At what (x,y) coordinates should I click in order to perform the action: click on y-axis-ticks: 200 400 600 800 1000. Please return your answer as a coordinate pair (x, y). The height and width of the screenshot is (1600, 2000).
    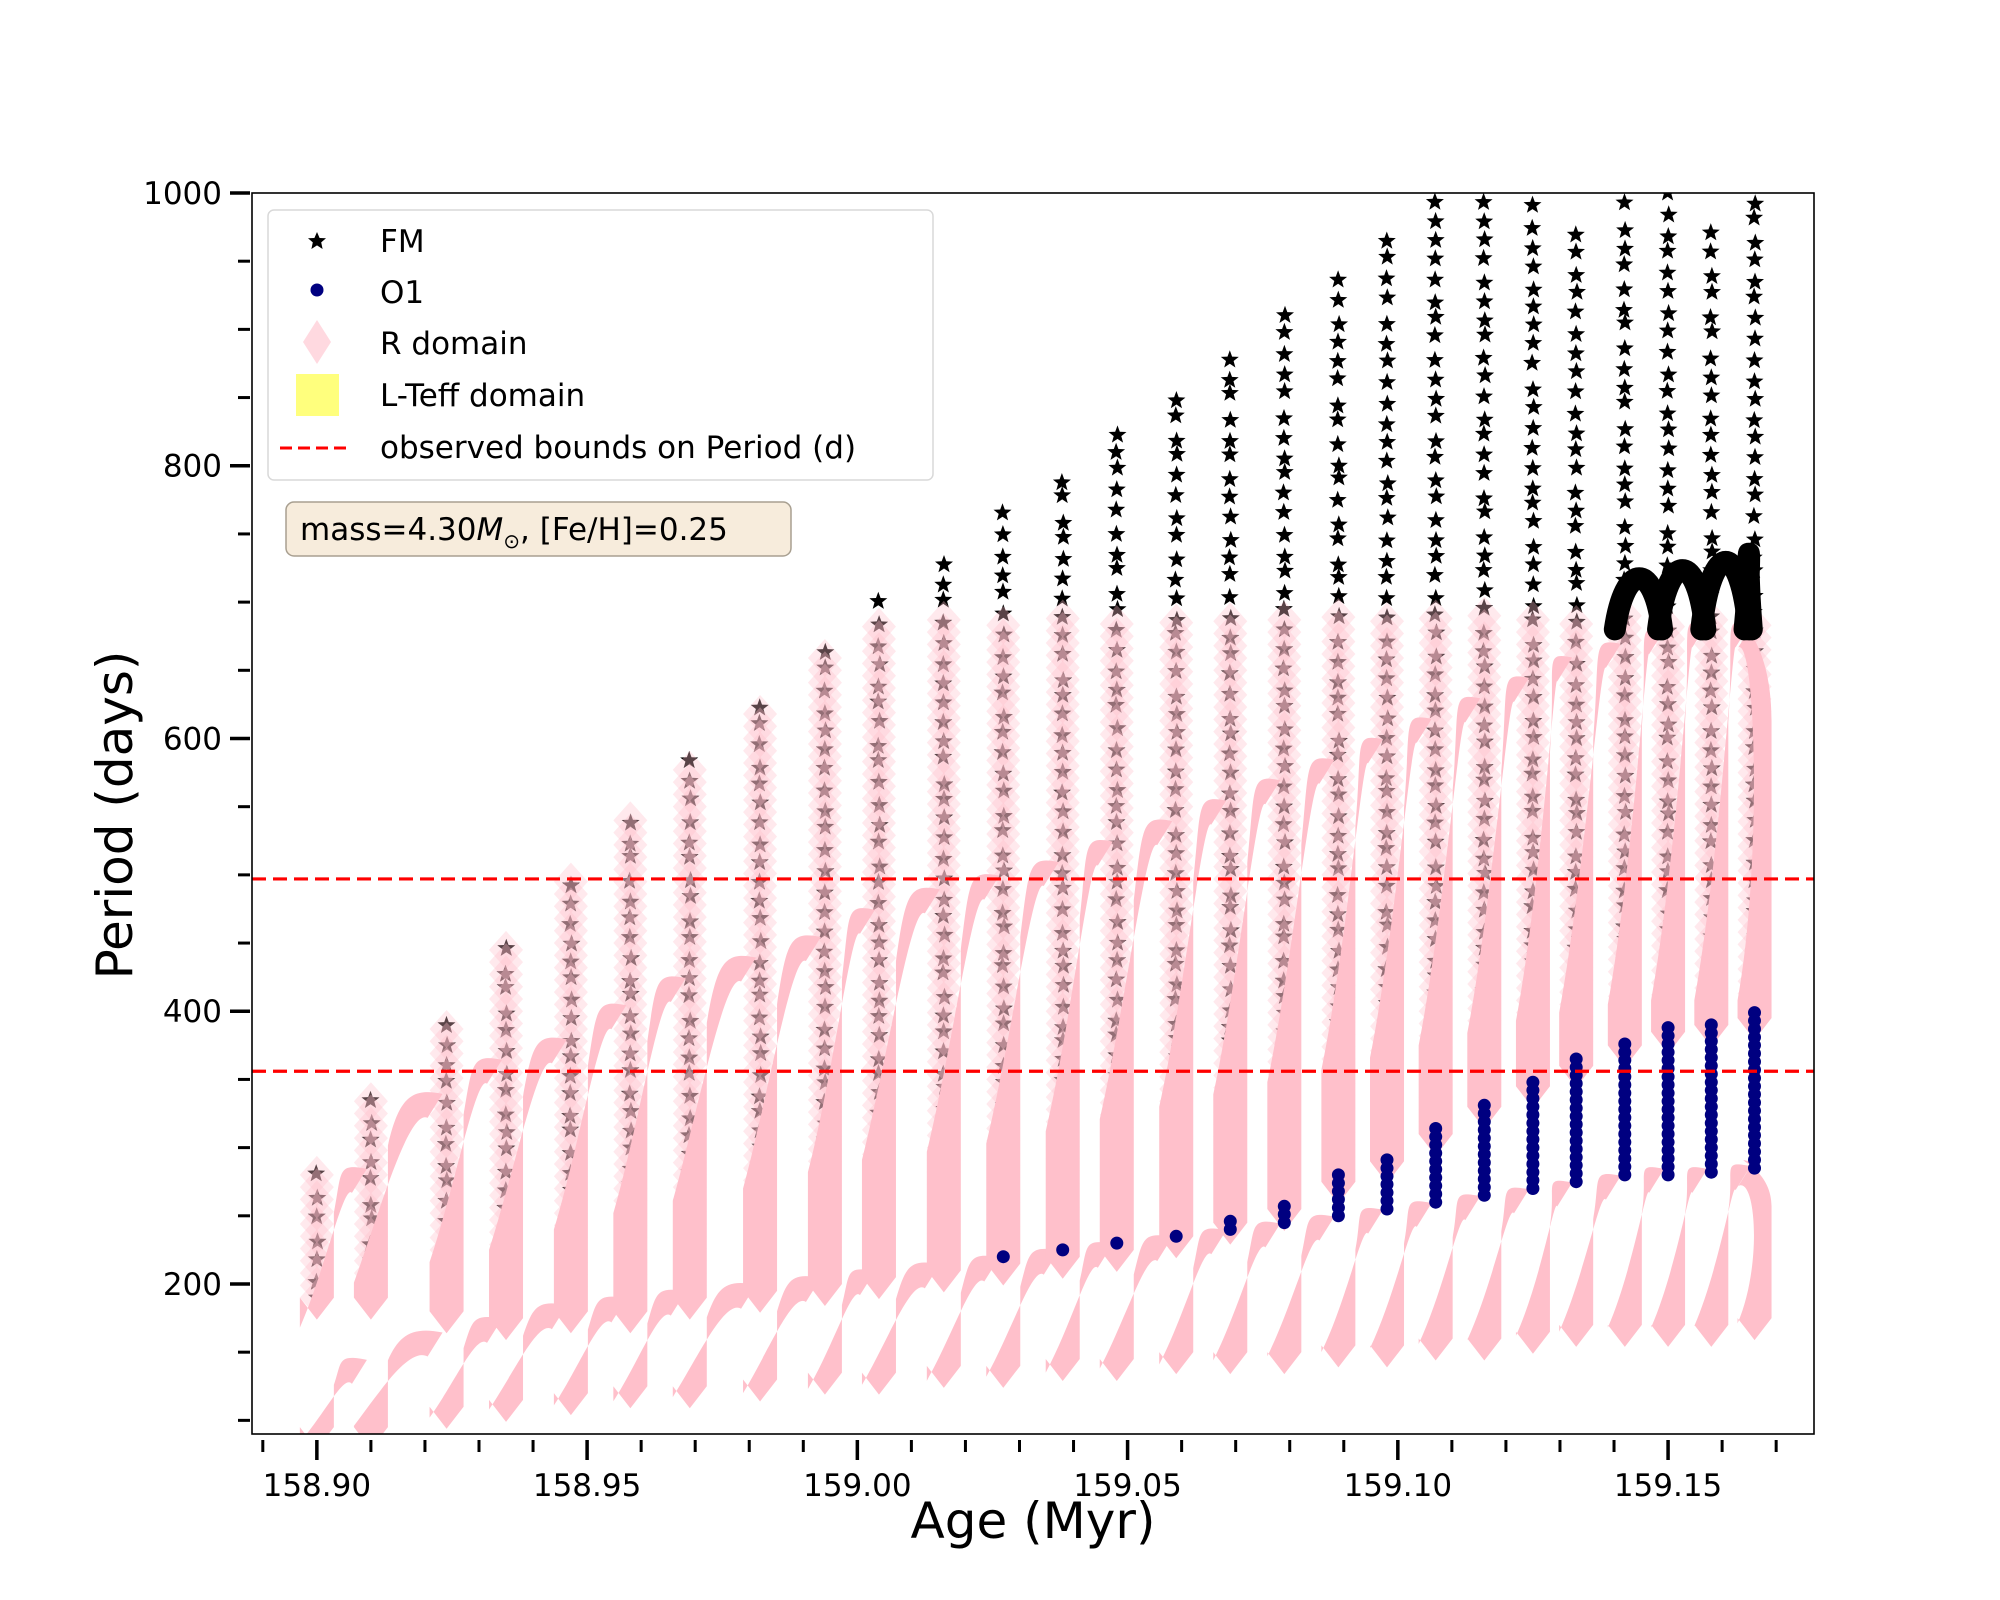
    Looking at the image, I should click on (196, 799).